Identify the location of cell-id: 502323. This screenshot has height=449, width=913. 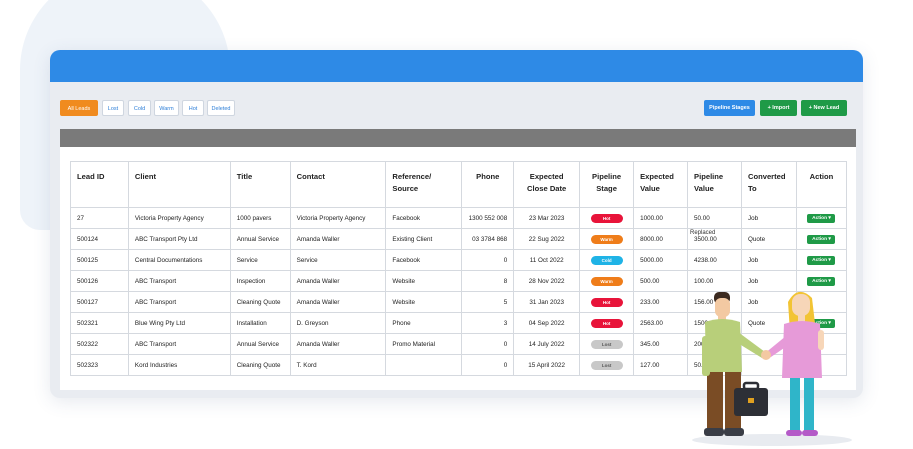
(99, 365).